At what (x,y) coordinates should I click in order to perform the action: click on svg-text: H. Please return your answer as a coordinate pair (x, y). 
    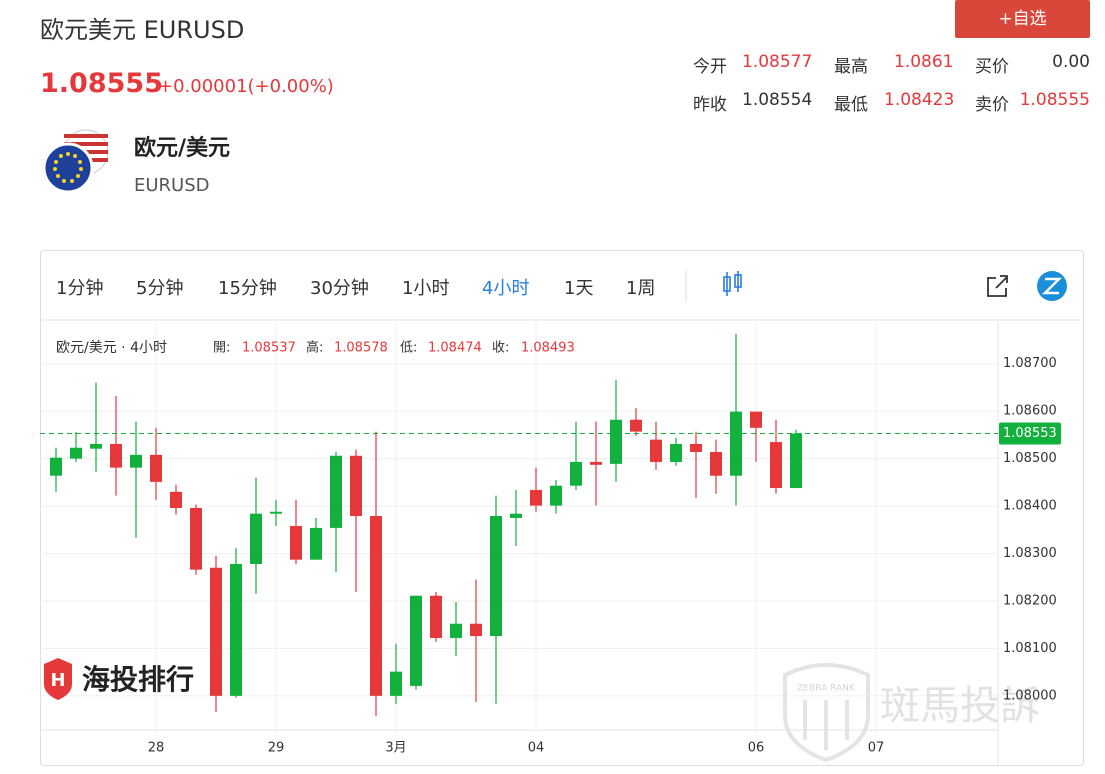
    Looking at the image, I should click on (57, 680).